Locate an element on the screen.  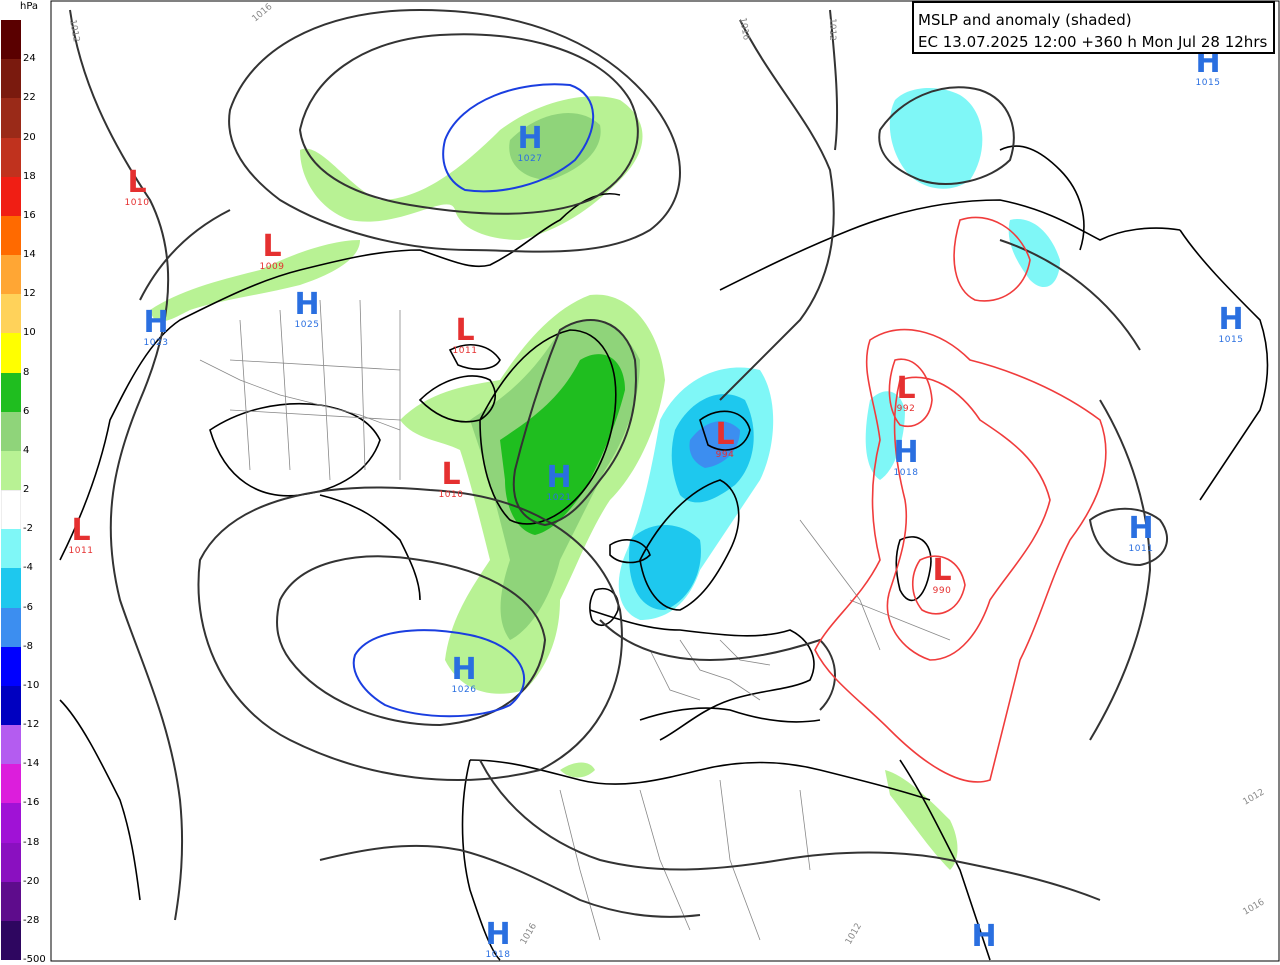
isobar-atlantic-high-inner is located at coordinates (411, 641).